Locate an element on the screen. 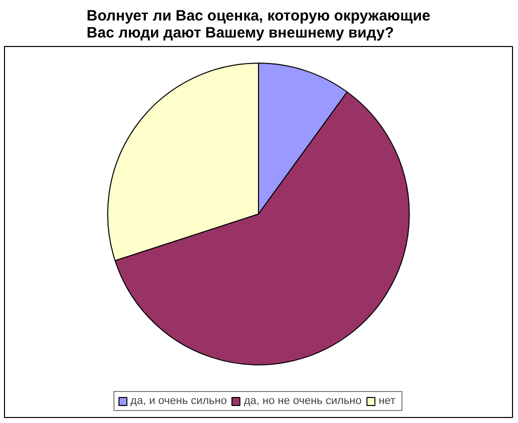  legend-label: да, и очень сильно is located at coordinates (178, 401).